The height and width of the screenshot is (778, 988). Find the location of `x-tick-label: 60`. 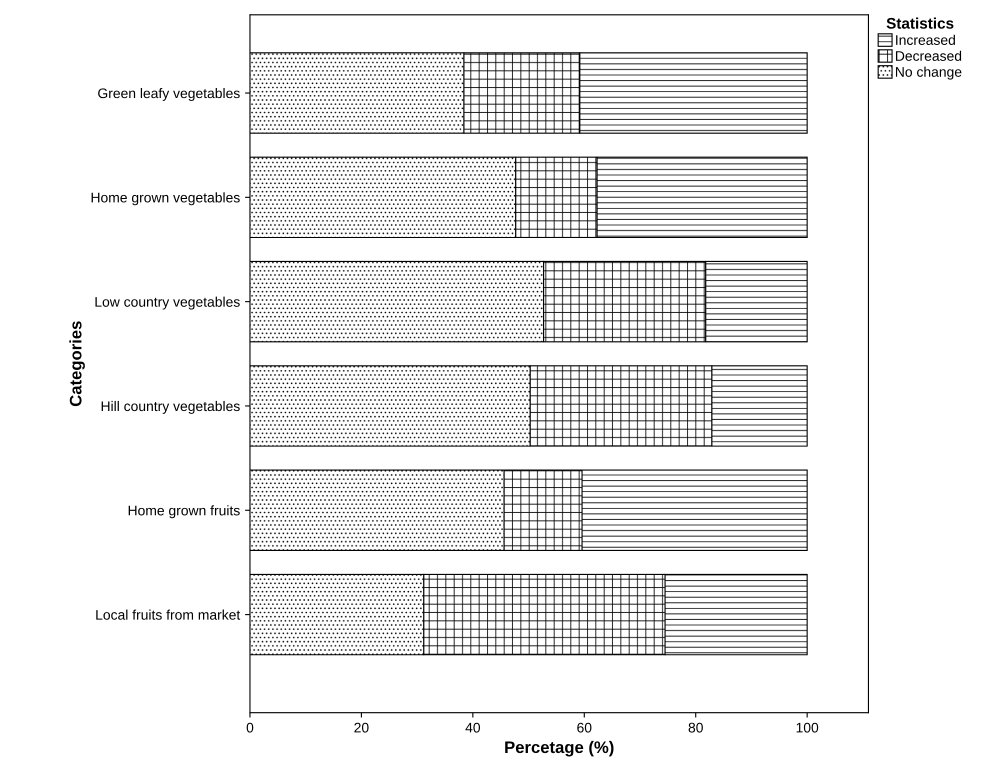

x-tick-label: 60 is located at coordinates (584, 727).